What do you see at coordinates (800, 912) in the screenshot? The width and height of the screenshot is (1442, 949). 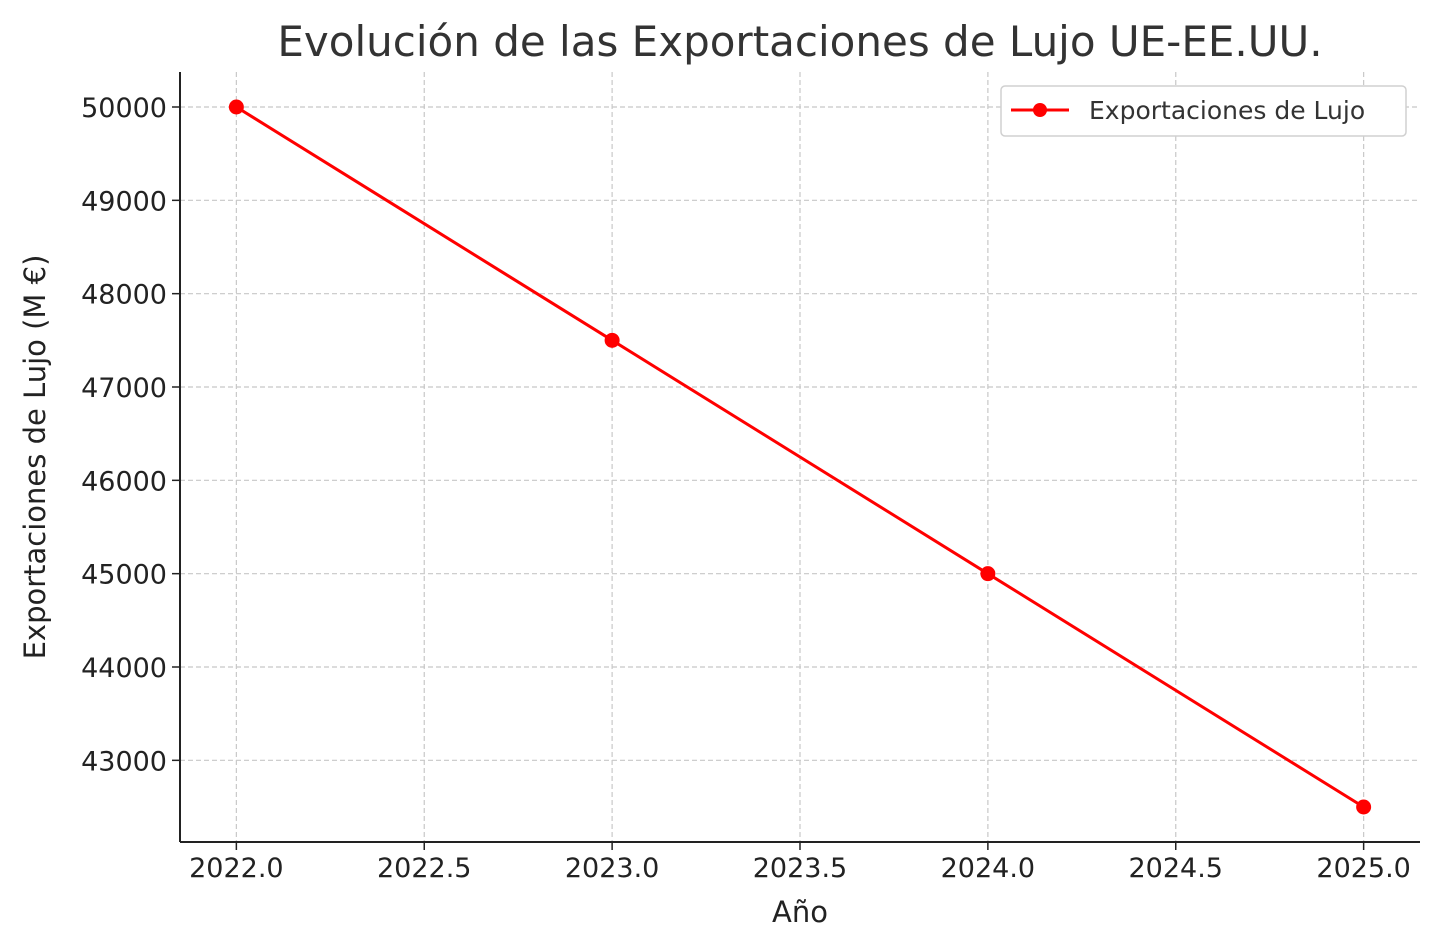 I see `x-axis-label: Año` at bounding box center [800, 912].